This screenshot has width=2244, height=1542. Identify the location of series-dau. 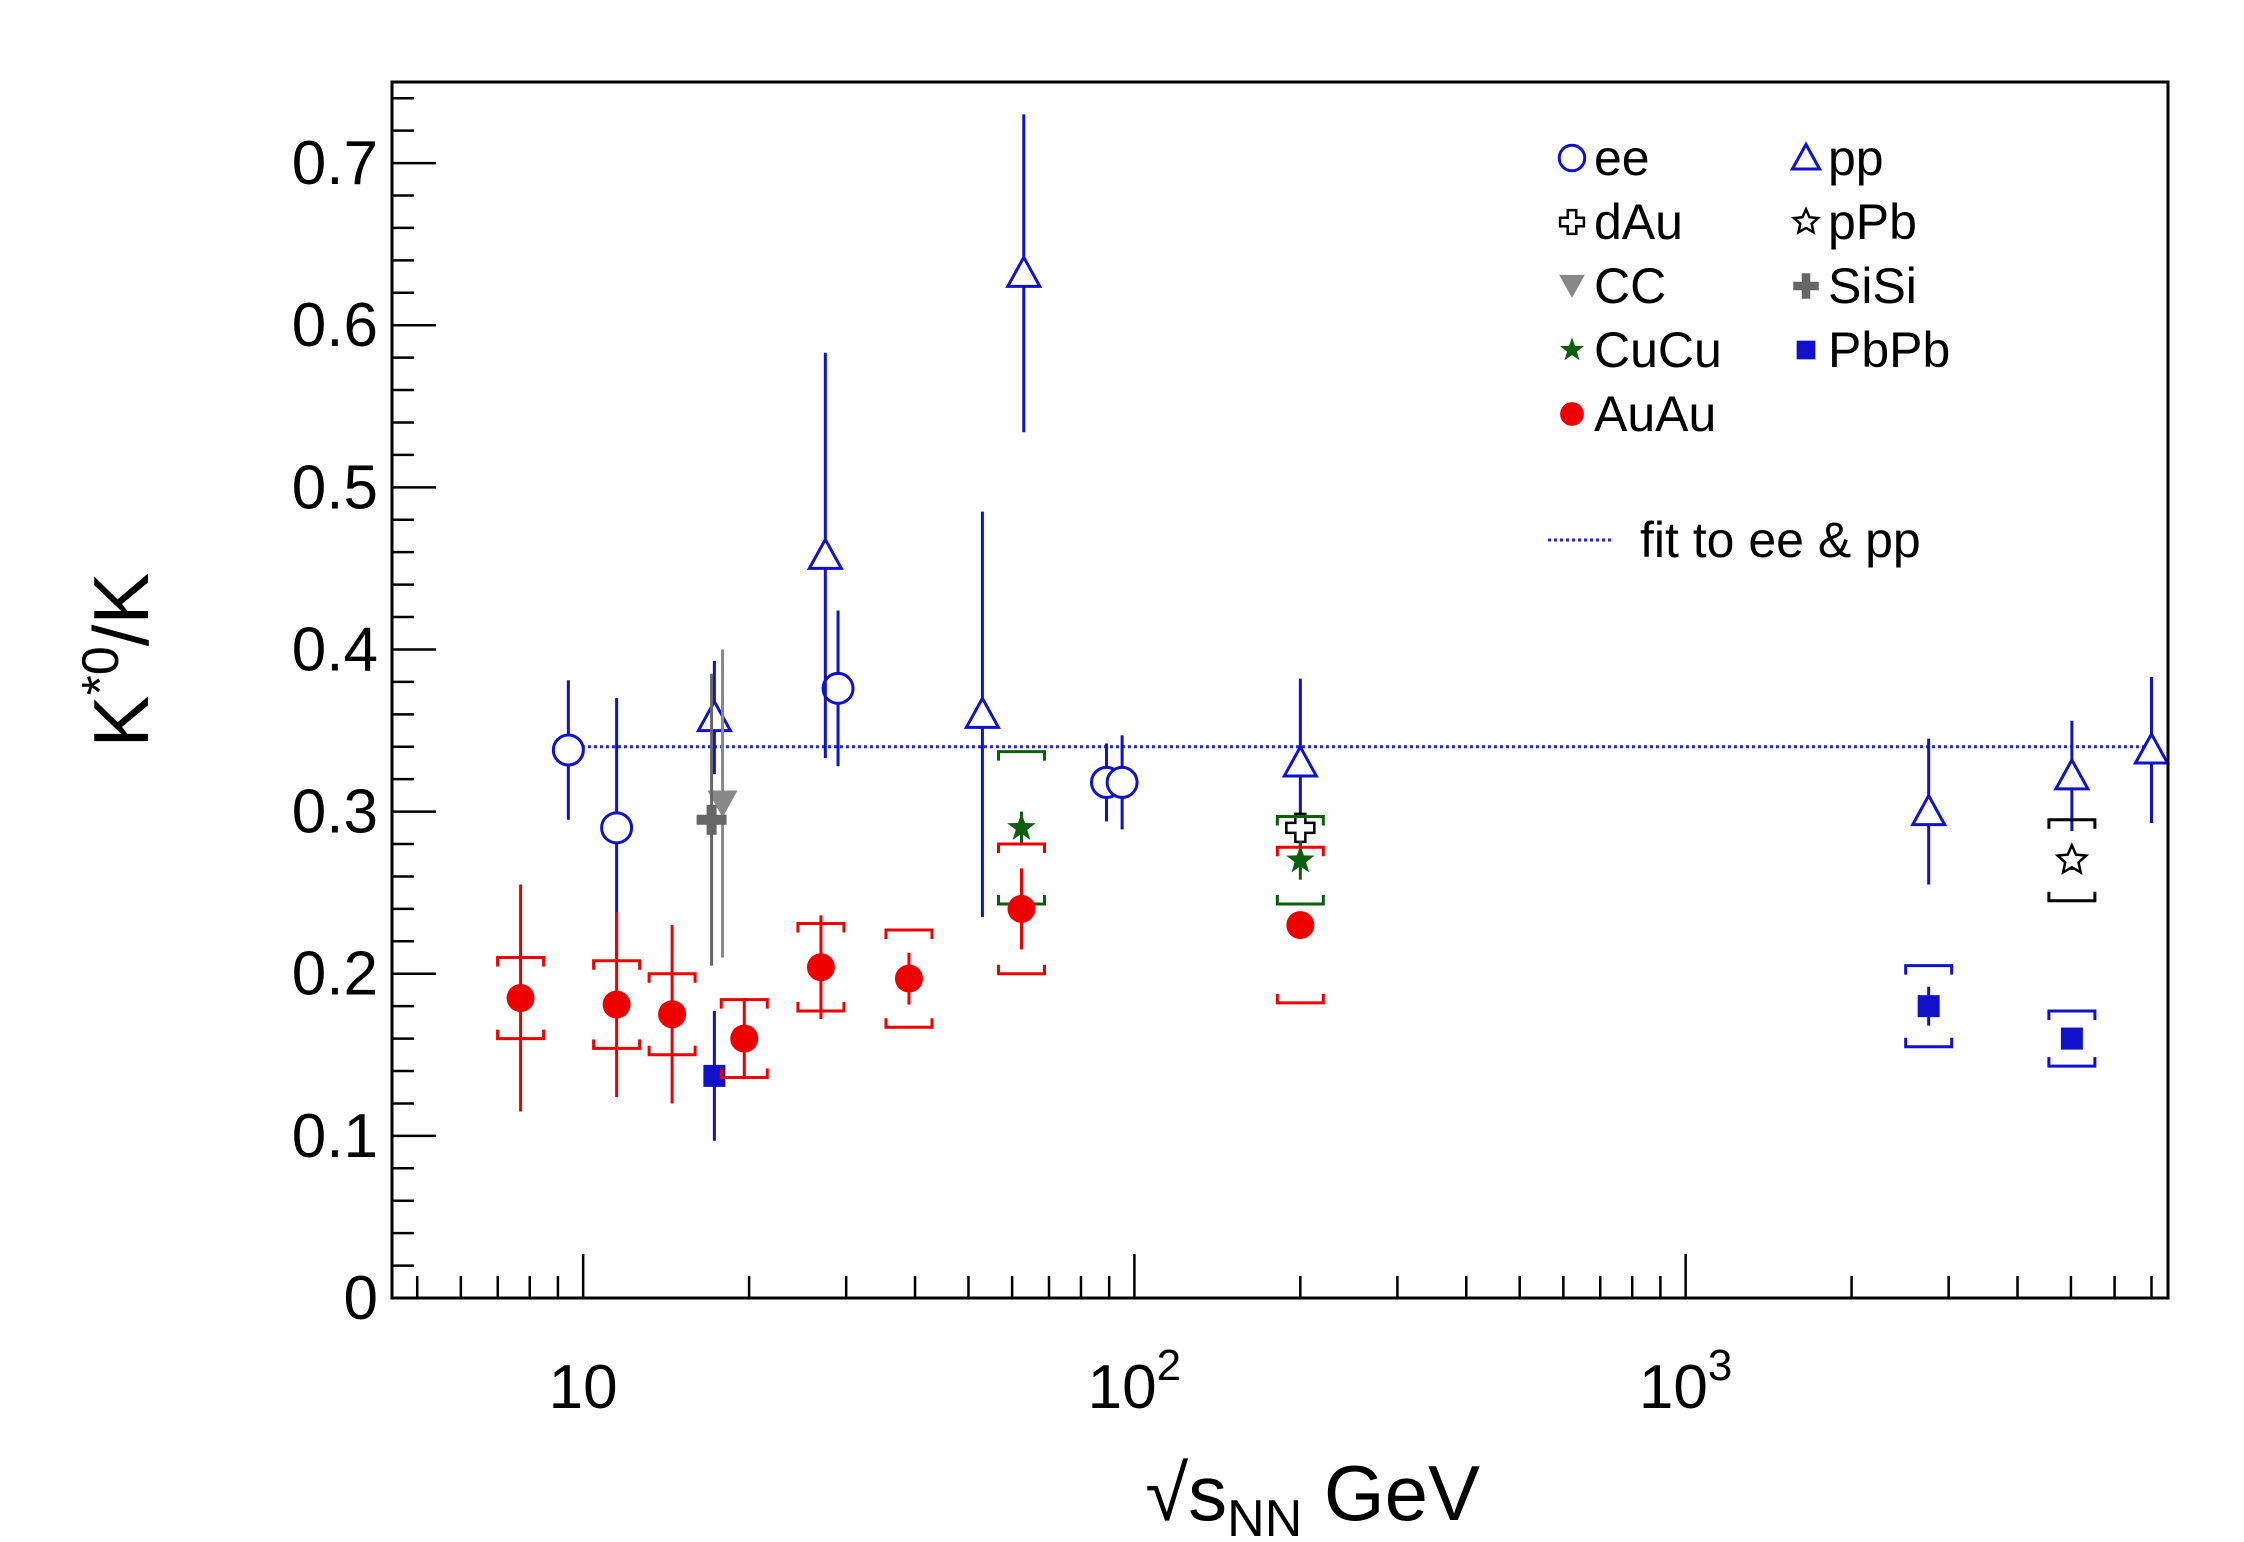
(1300, 828).